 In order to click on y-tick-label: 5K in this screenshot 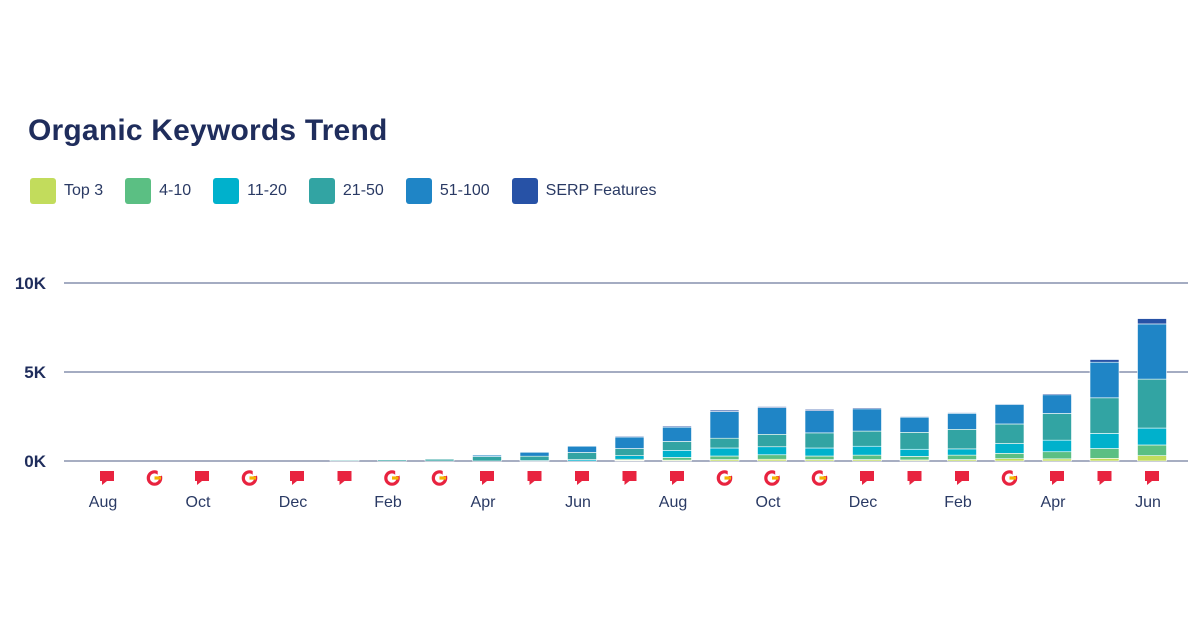, I will do `click(35, 372)`.